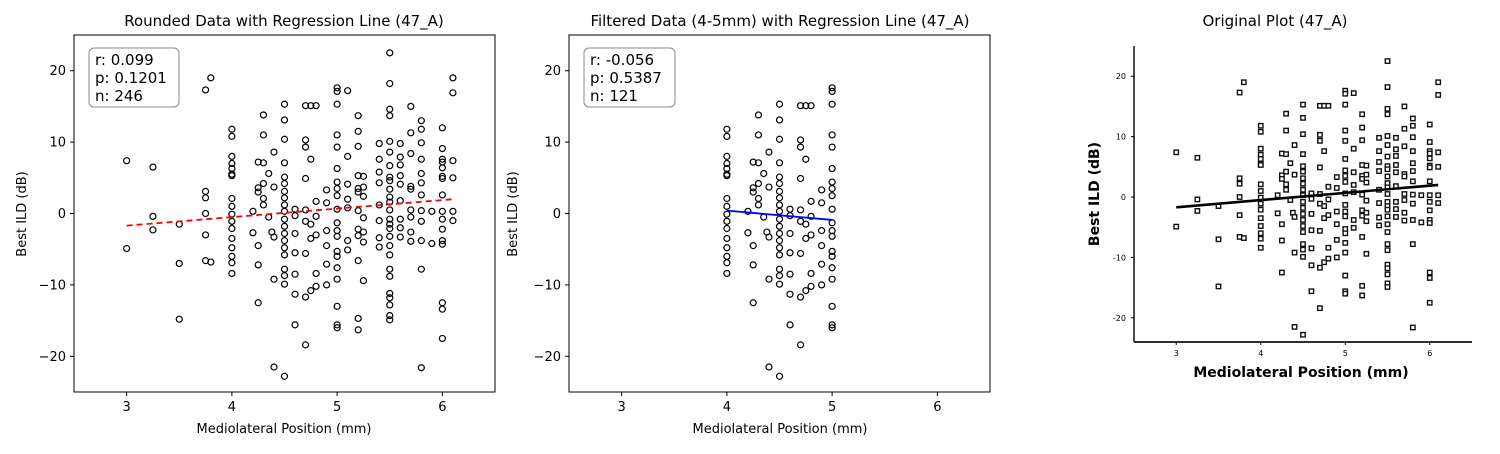 The width and height of the screenshot is (1500, 454). Describe the element at coordinates (57, 143) in the screenshot. I see `y-tick-label: 10` at that location.